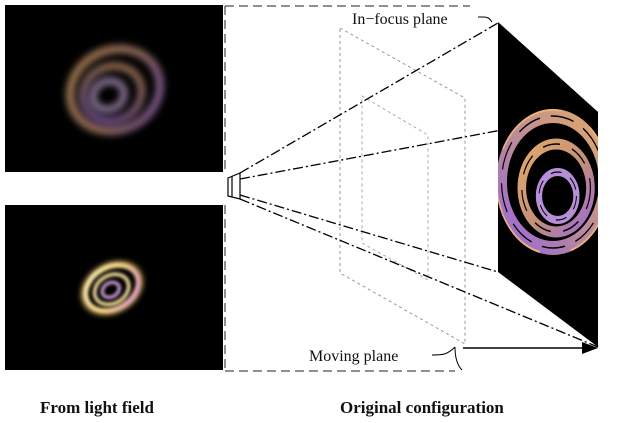 This screenshot has height=423, width=623. I want to click on original-panel-background, so click(548, 184).